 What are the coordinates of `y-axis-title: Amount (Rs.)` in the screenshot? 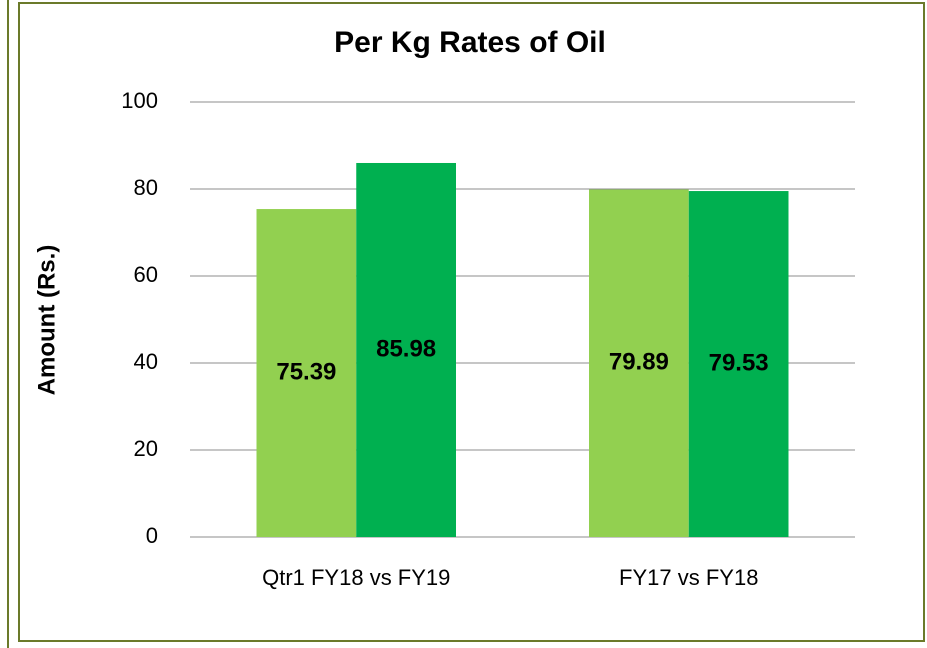 It's located at (46, 320).